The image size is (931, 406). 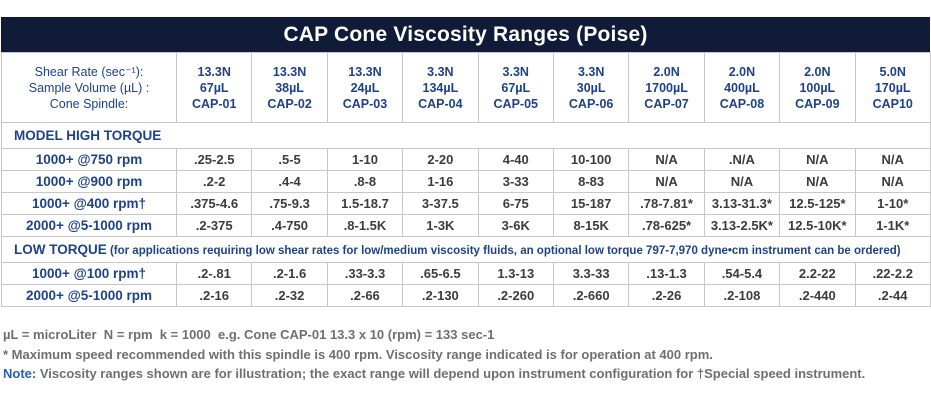 I want to click on col-spindle: CAP10, so click(x=892, y=103).